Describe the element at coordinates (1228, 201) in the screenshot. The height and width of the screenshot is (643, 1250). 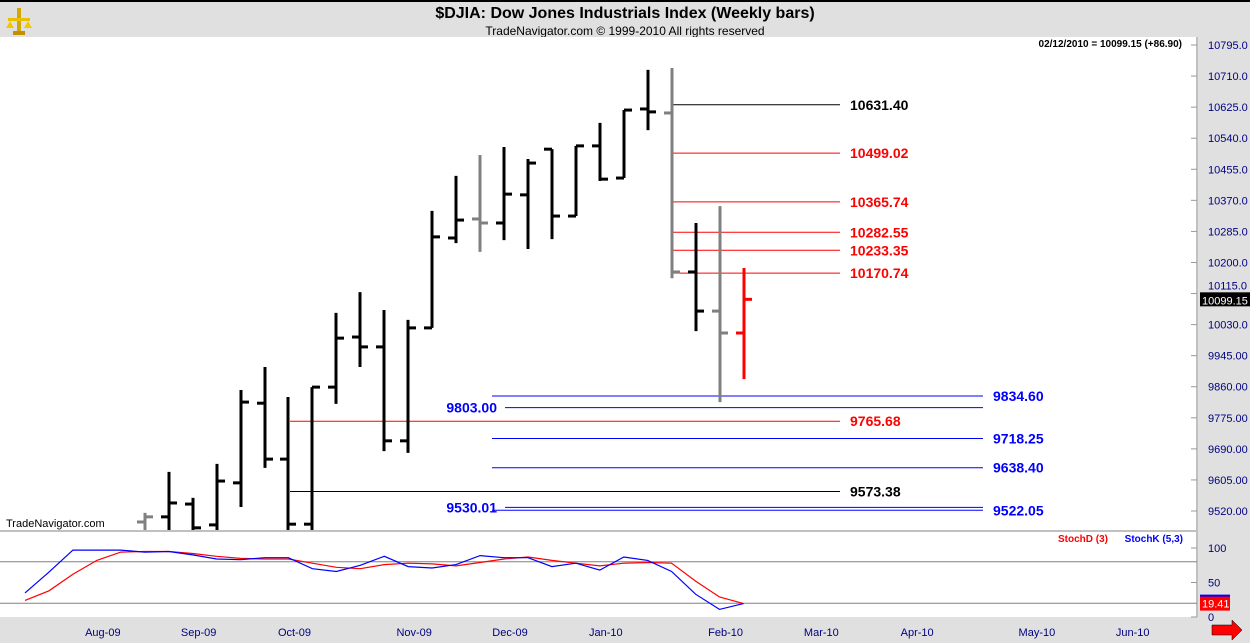
I see `y-tick-label: 10370.0` at that location.